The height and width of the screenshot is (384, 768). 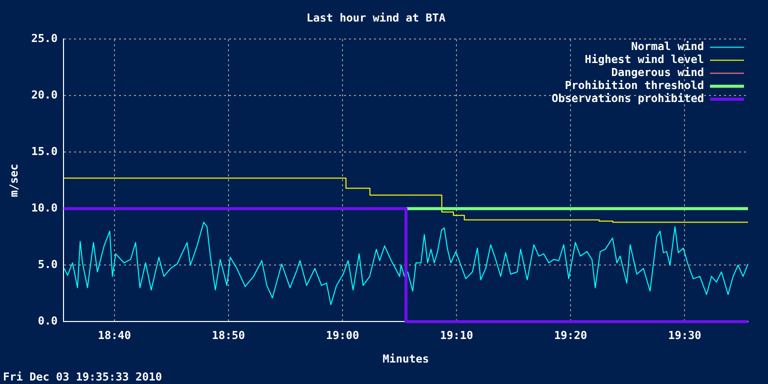 I want to click on x-tick-label: 19:20, so click(x=571, y=335).